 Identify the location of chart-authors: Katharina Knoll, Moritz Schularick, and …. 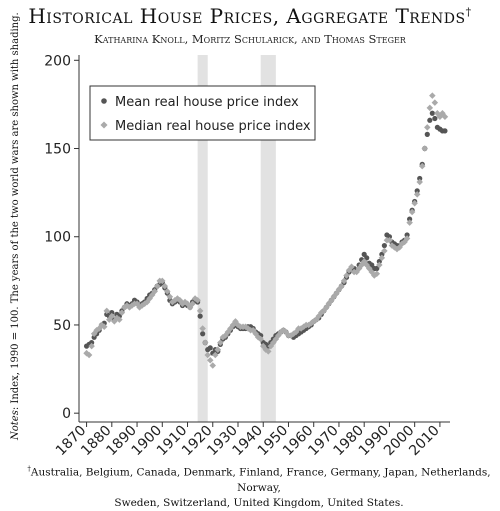
(250, 39).